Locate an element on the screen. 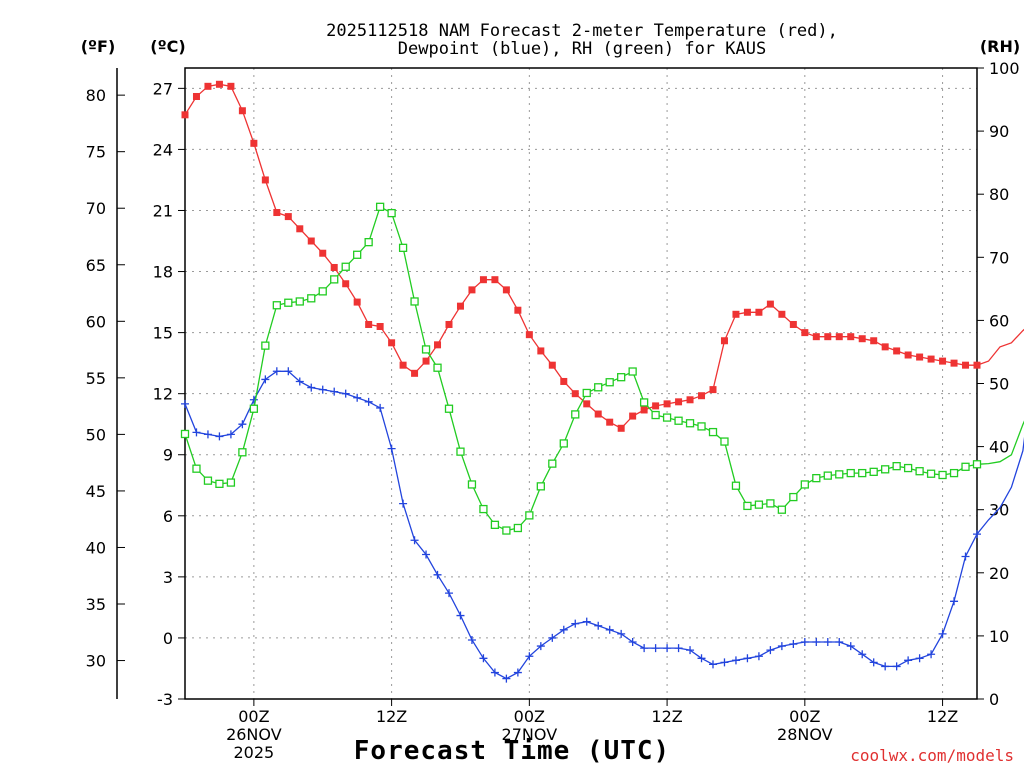 Image resolution: width=1024 pixels, height=768 pixels. fahrenheit-tick-label: 50 is located at coordinates (96, 434).